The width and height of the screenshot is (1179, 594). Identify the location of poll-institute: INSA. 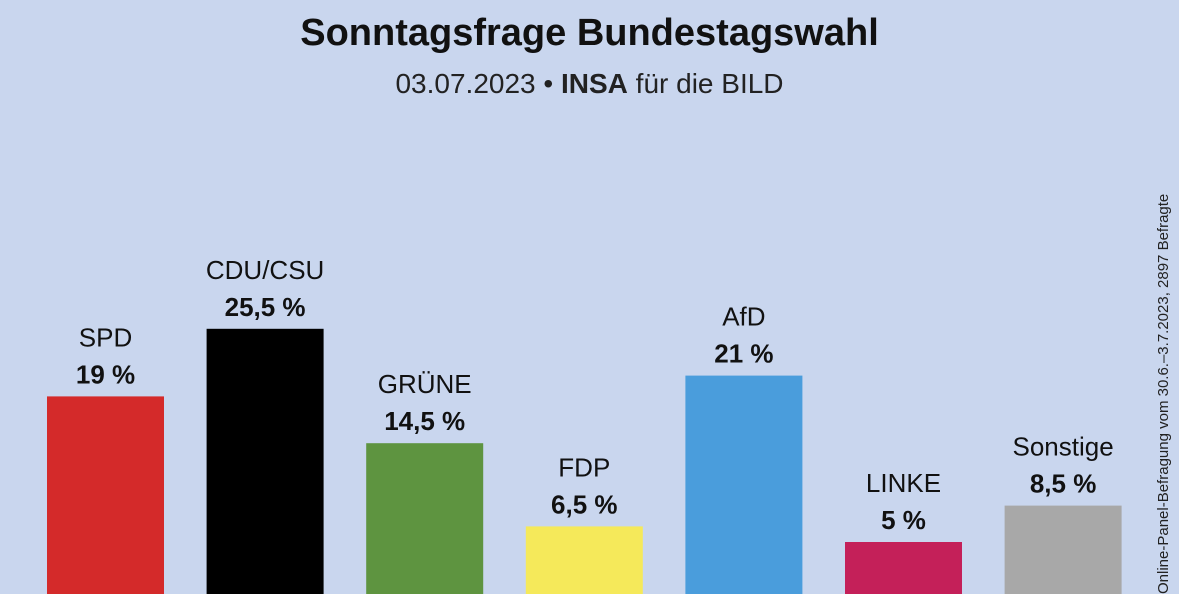
(594, 83).